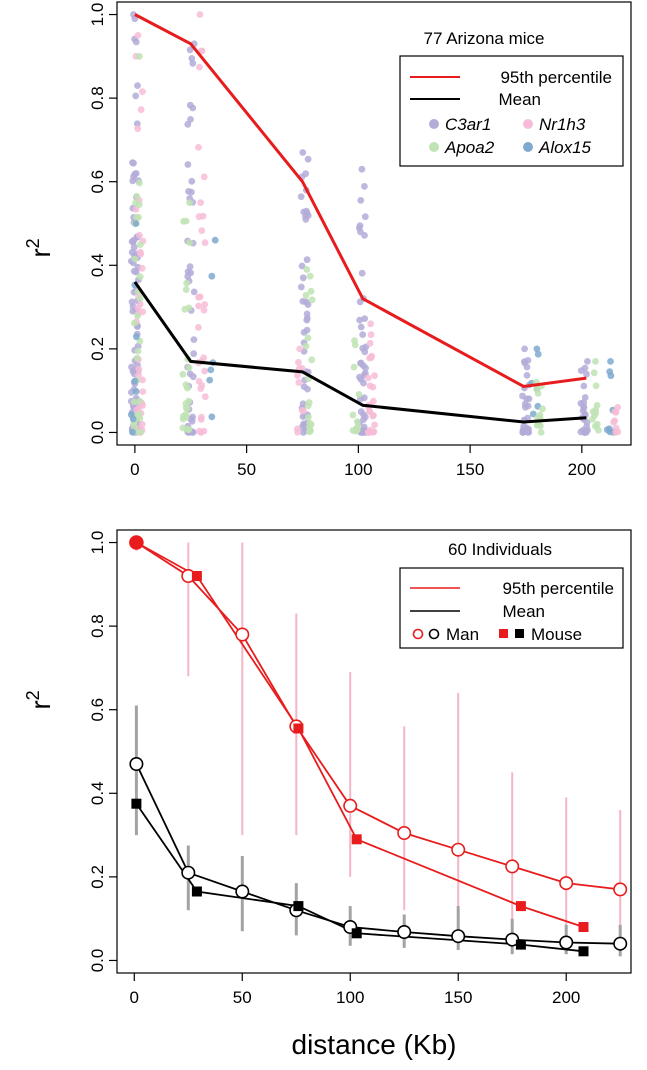 The height and width of the screenshot is (1070, 647). Describe the element at coordinates (528, 147) in the screenshot. I see `legend-alox15-marker` at that location.